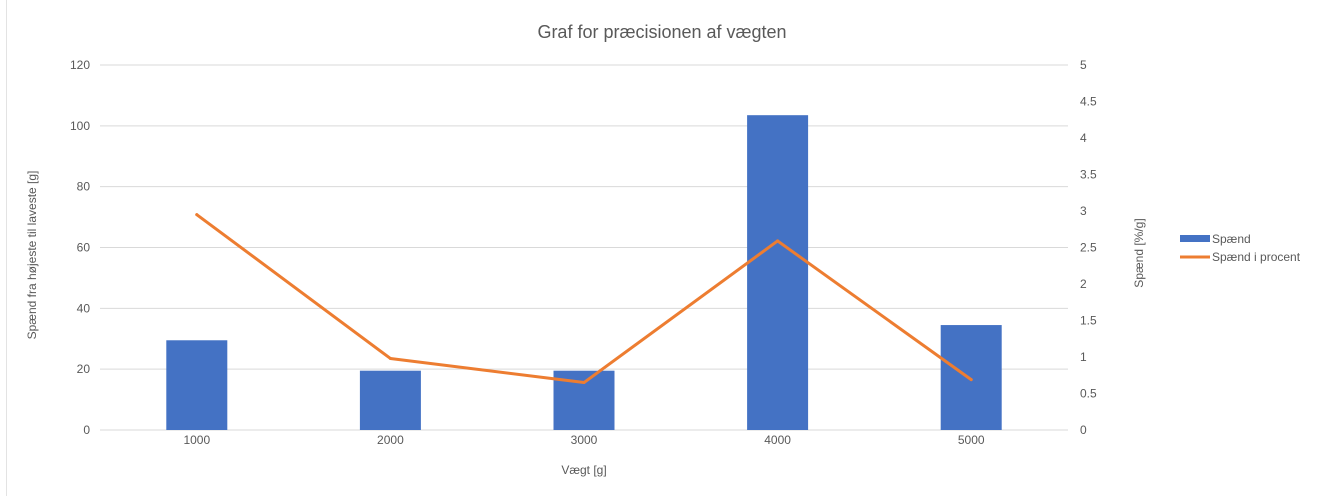 The height and width of the screenshot is (496, 1322). What do you see at coordinates (390, 440) in the screenshot?
I see `x-tick-label: 2000` at bounding box center [390, 440].